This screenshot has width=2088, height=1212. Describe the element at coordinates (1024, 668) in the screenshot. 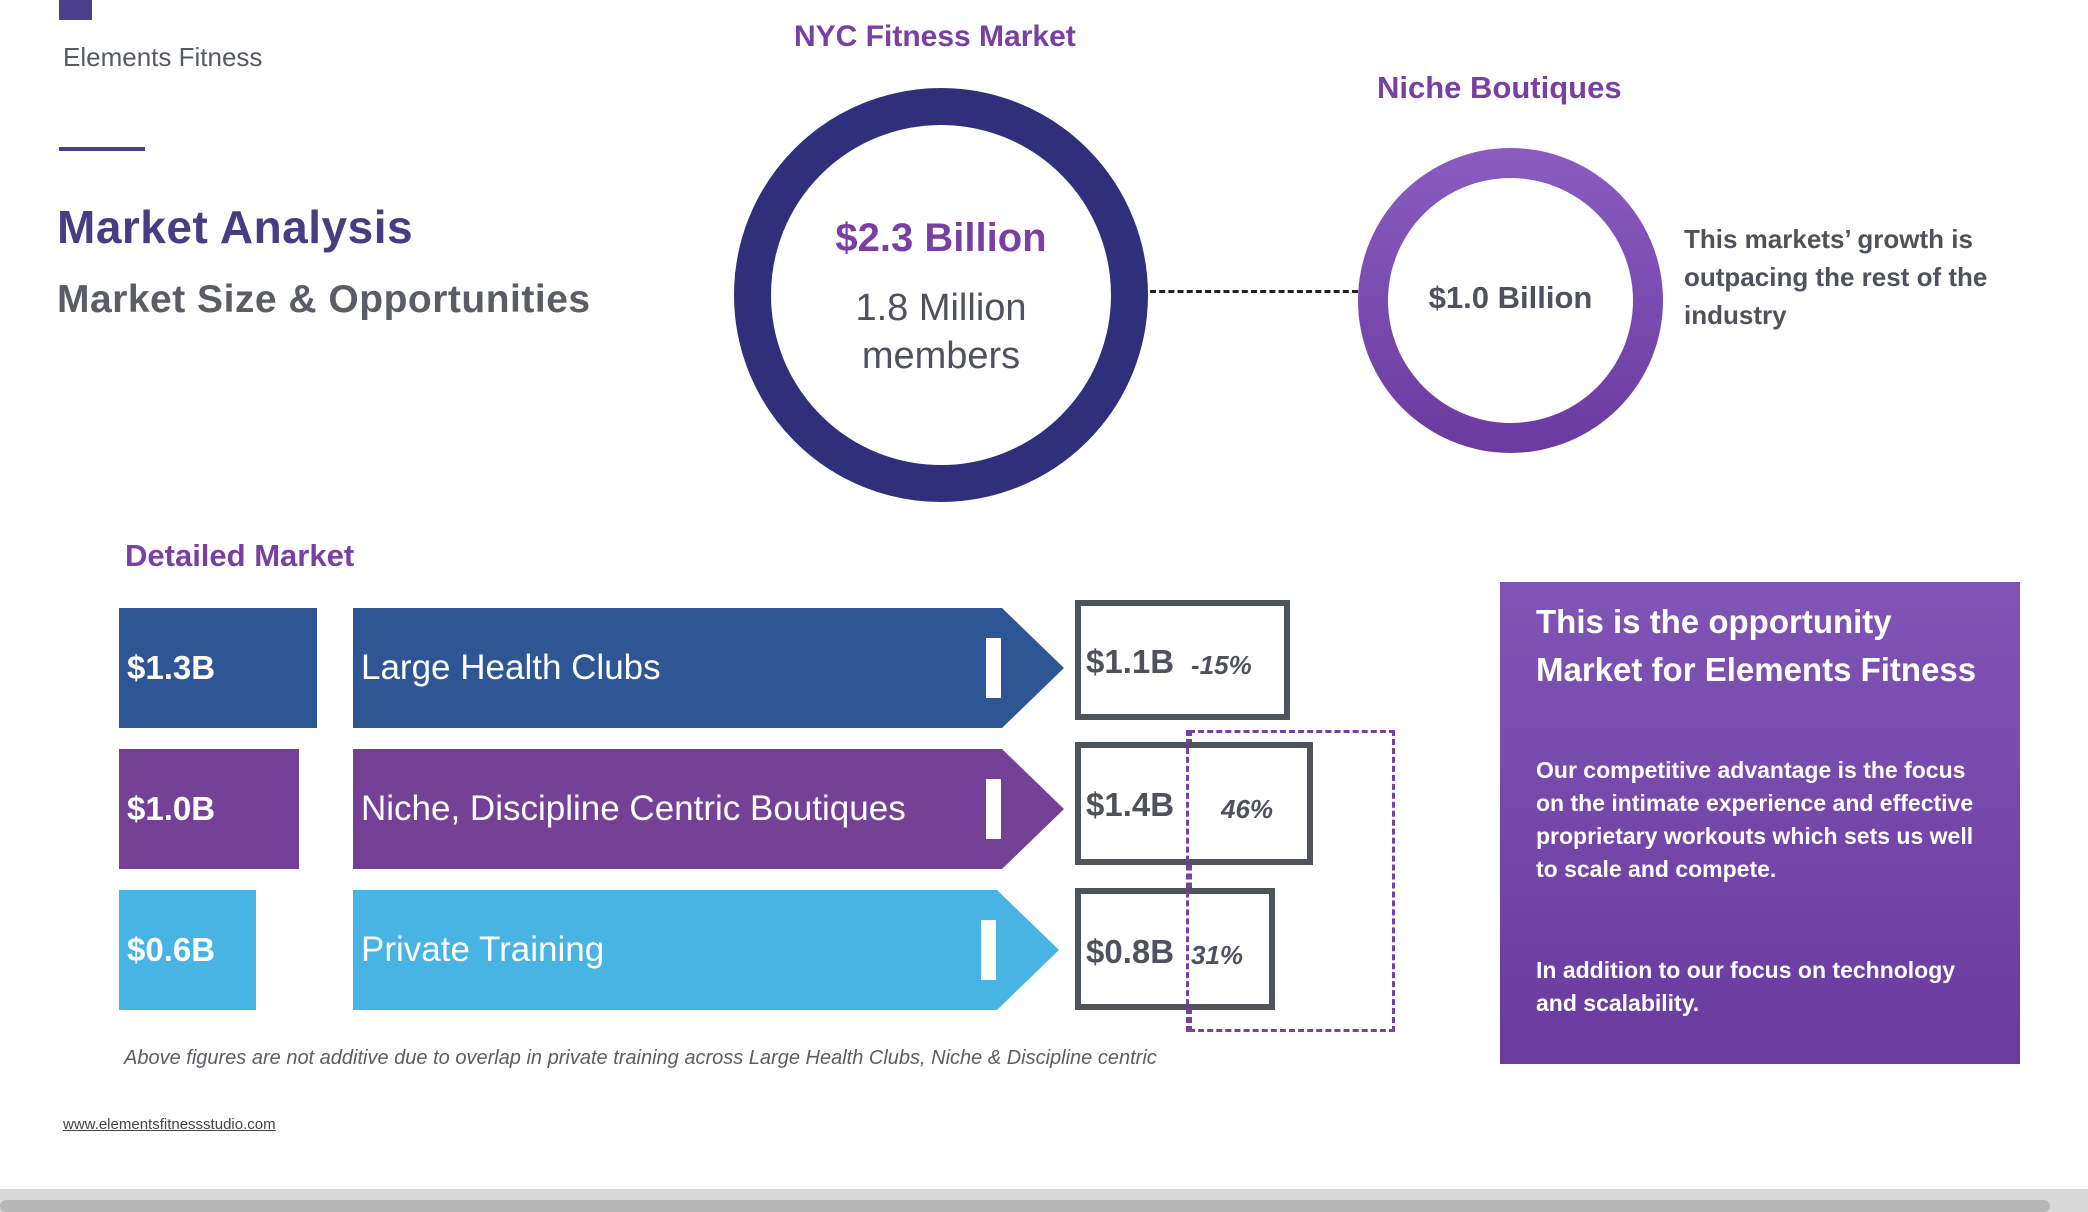

I see `row-1-arrow-head` at that location.